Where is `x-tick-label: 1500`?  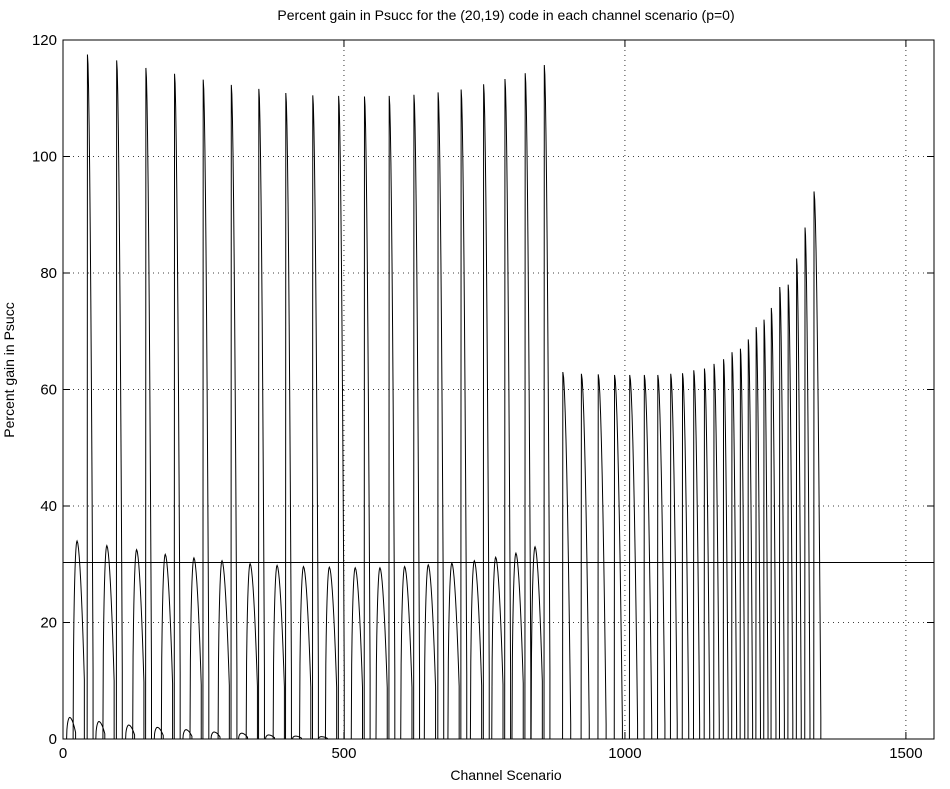 x-tick-label: 1500 is located at coordinates (905, 753).